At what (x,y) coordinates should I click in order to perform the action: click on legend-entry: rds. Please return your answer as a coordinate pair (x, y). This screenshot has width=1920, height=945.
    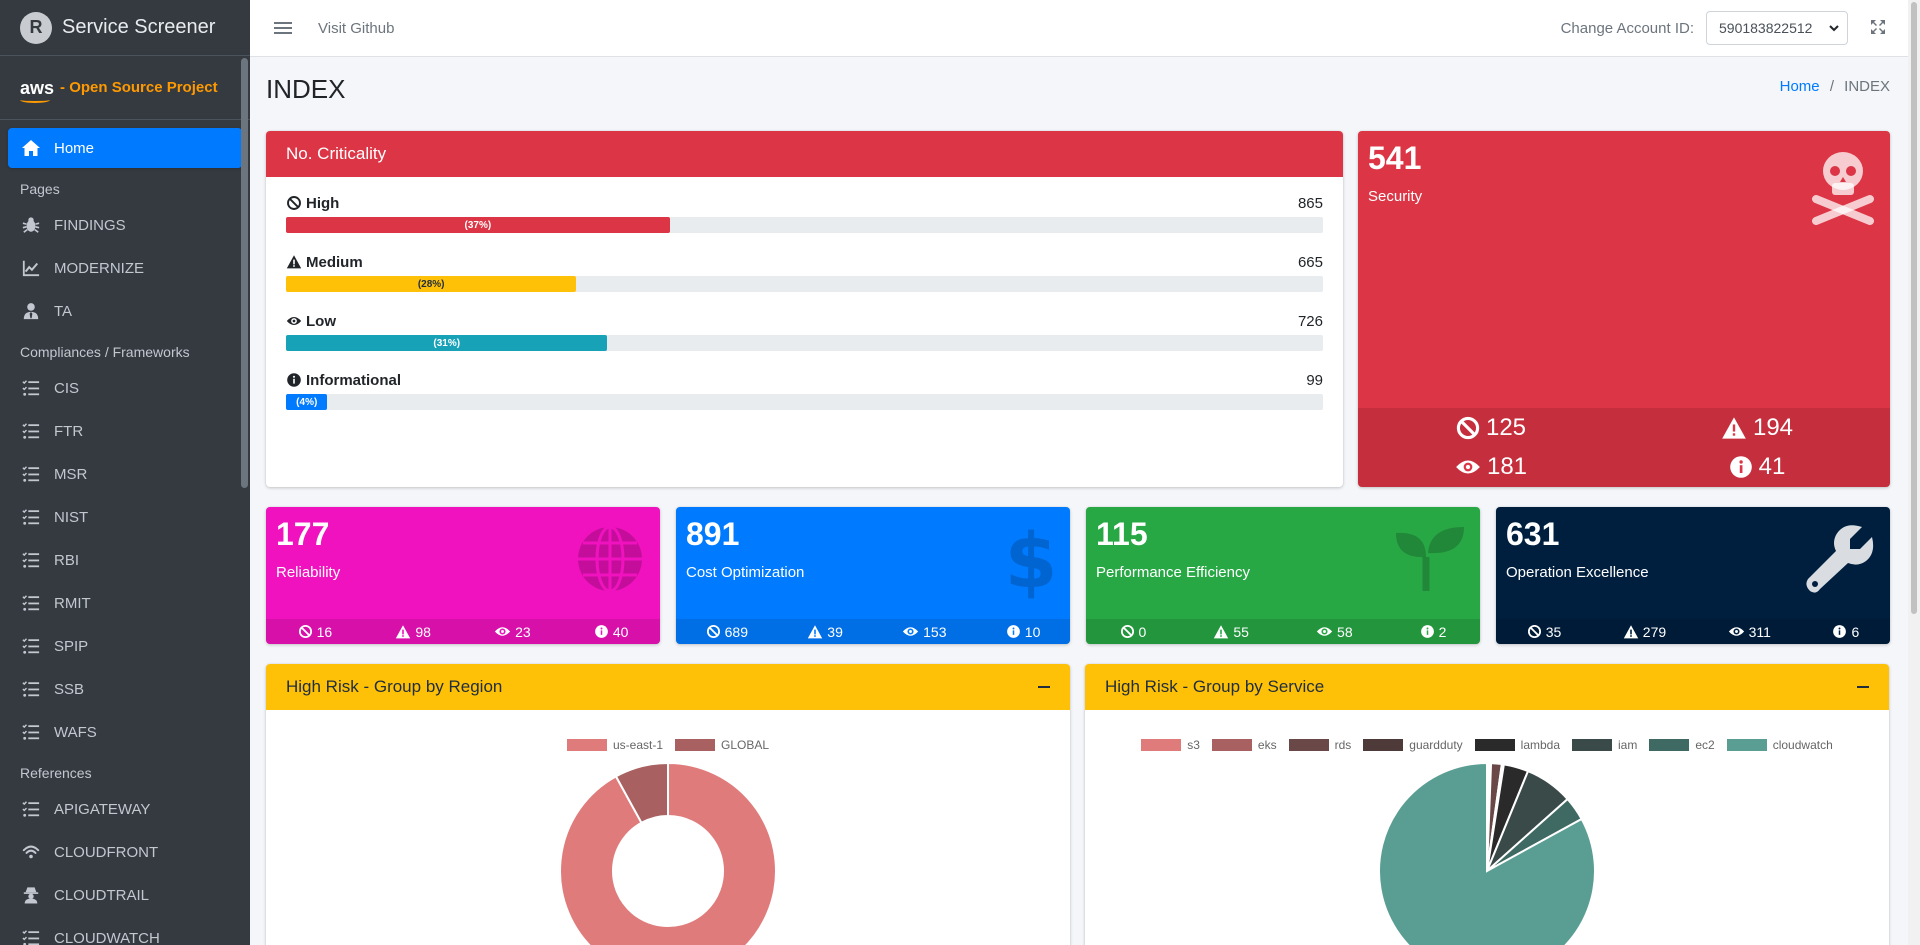
    Looking at the image, I should click on (1319, 745).